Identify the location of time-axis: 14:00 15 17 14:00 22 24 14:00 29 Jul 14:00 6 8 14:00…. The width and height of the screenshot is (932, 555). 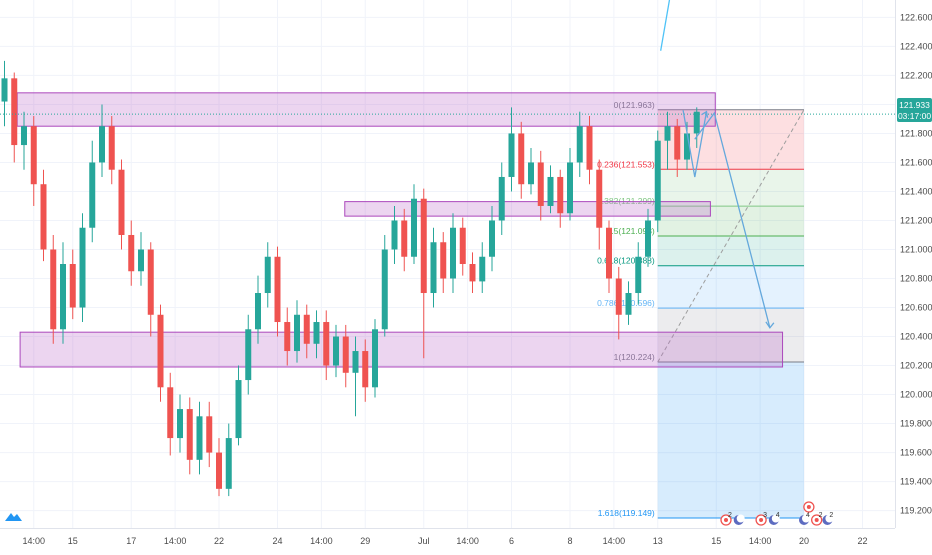
(444, 541).